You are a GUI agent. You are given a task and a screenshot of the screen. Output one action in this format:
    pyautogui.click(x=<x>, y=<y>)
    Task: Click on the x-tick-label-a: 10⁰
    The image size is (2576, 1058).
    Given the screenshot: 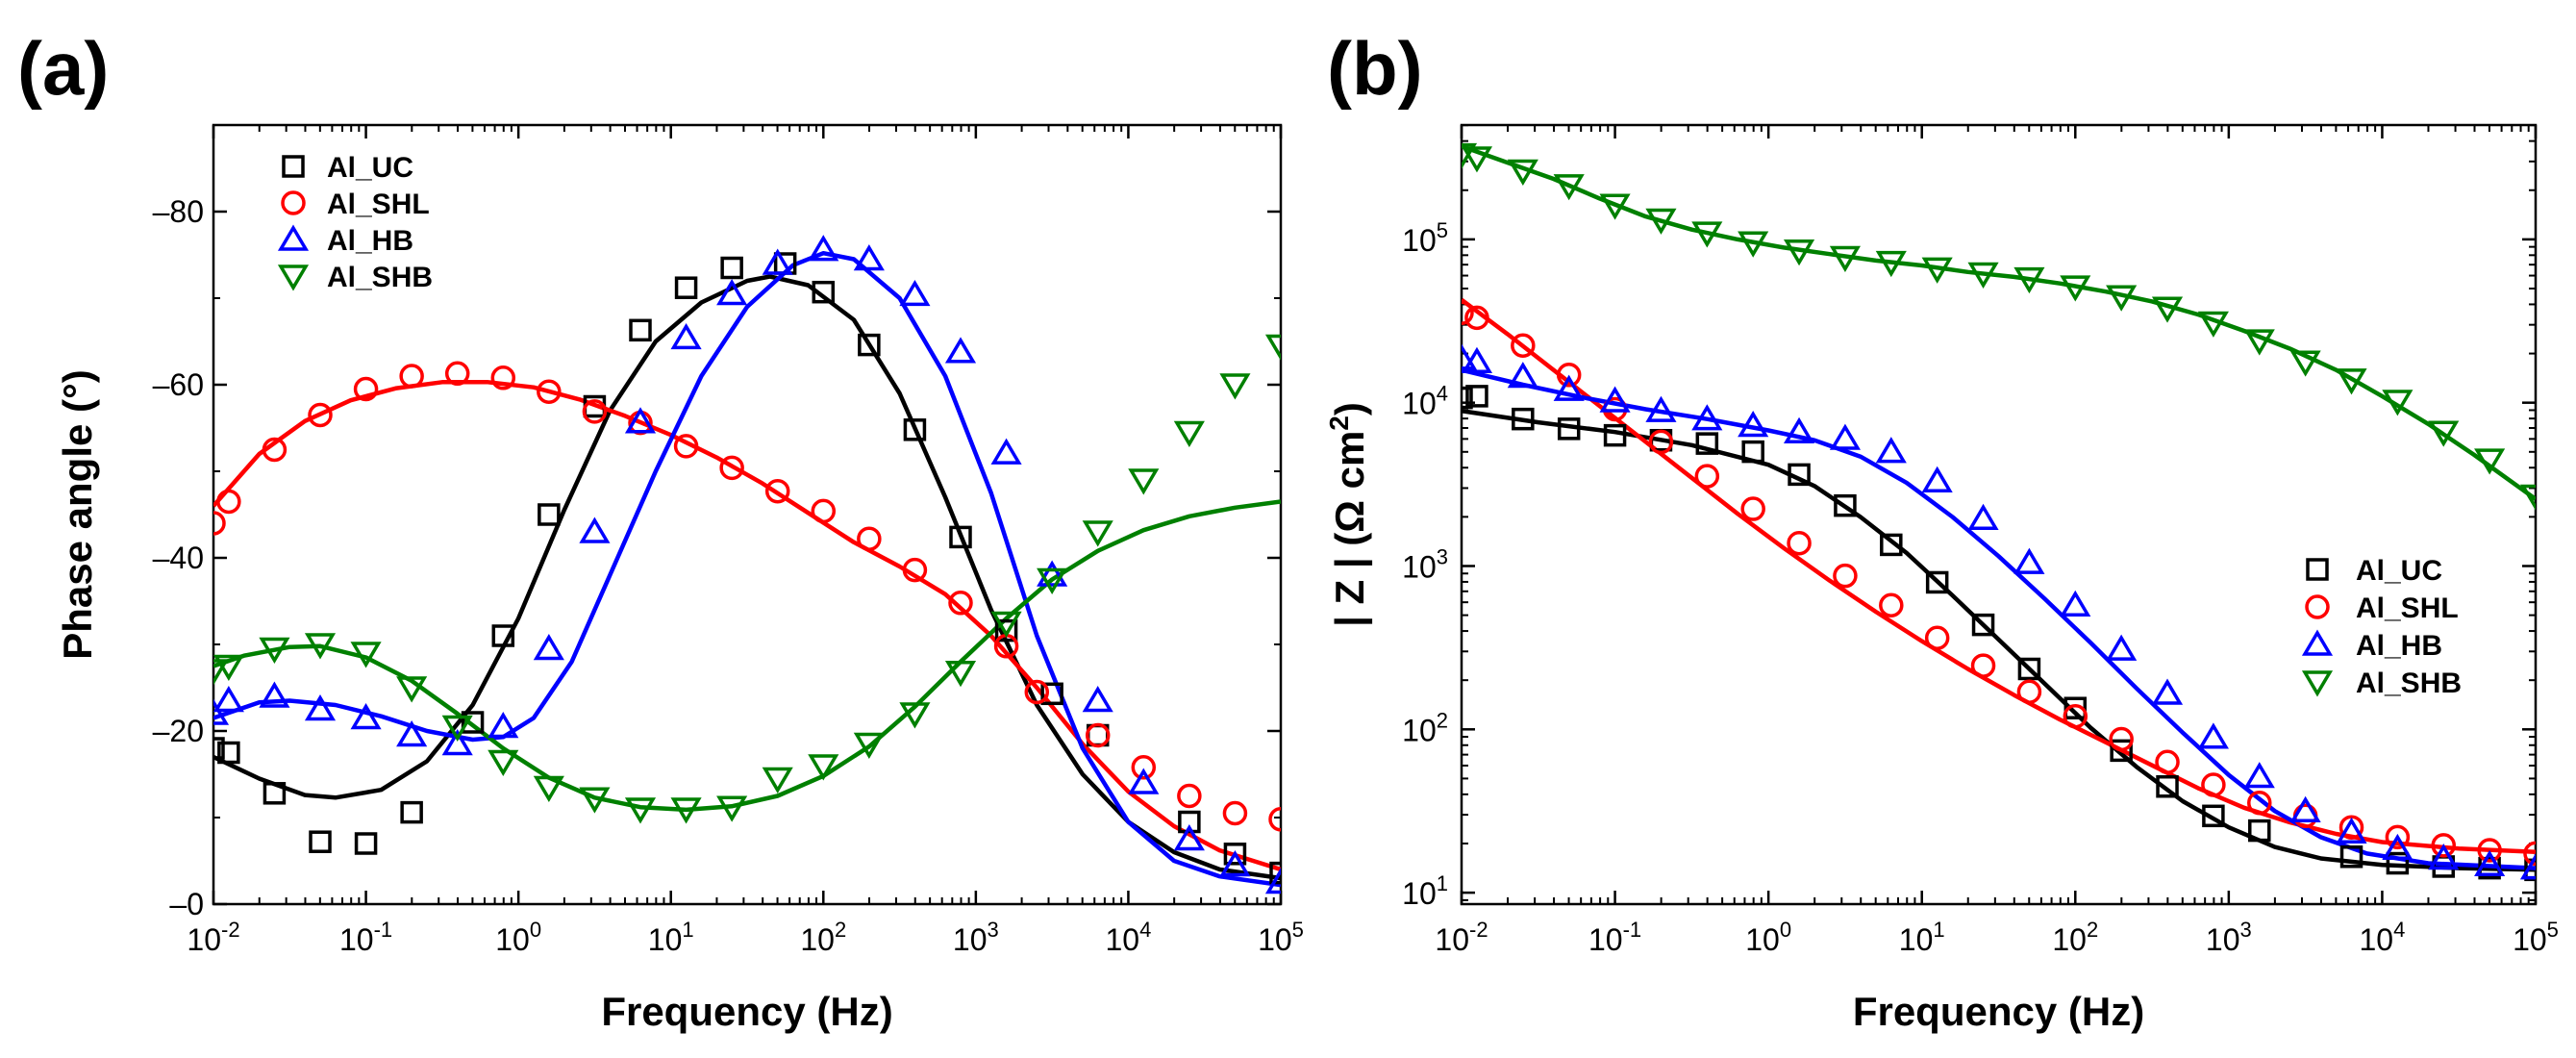 What is the action you would take?
    pyautogui.click(x=518, y=937)
    